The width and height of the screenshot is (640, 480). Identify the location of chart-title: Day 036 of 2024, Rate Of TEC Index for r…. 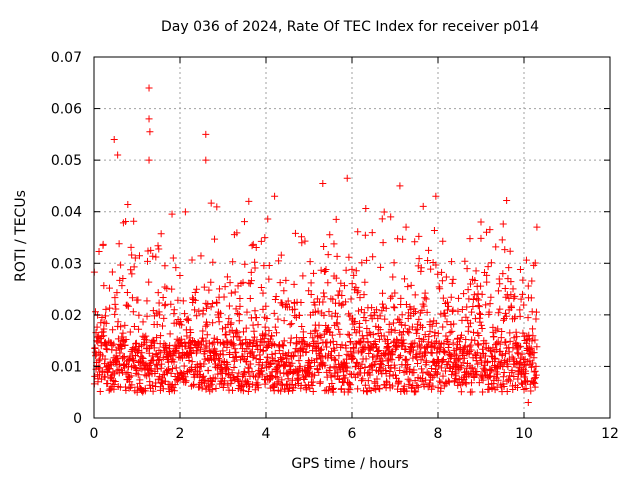
(350, 27).